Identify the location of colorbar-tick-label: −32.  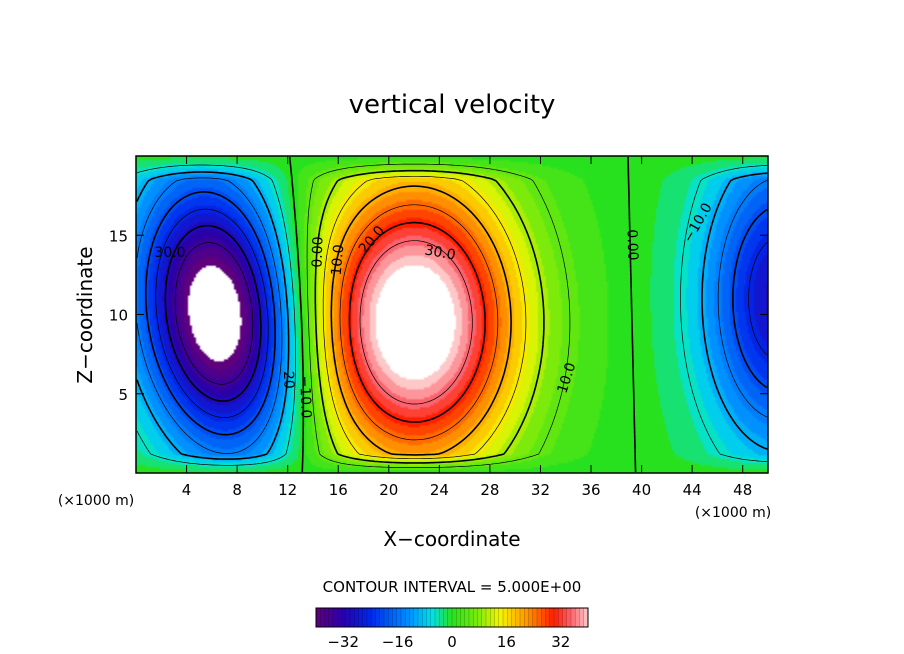
(343, 642).